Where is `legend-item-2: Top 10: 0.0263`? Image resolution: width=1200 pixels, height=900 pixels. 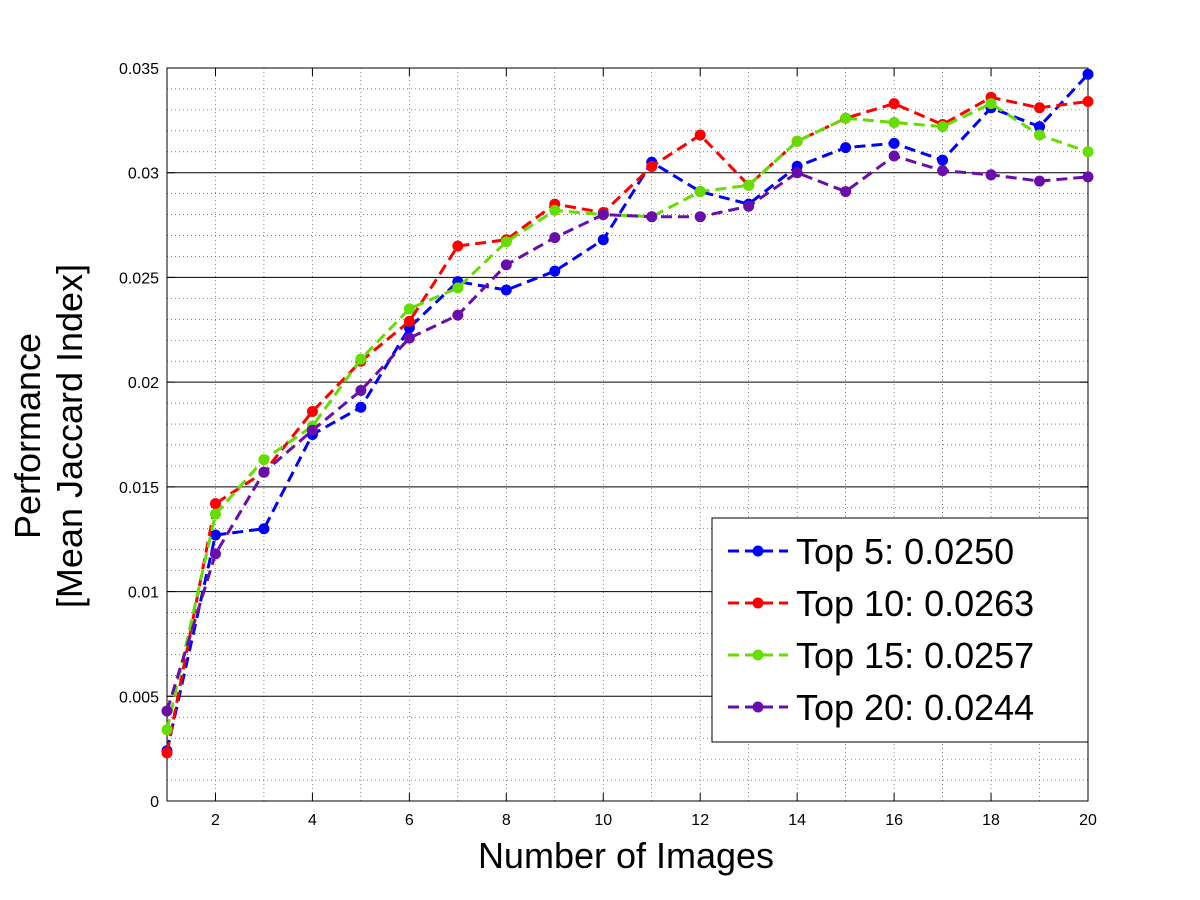 legend-item-2: Top 10: 0.0263 is located at coordinates (881, 603).